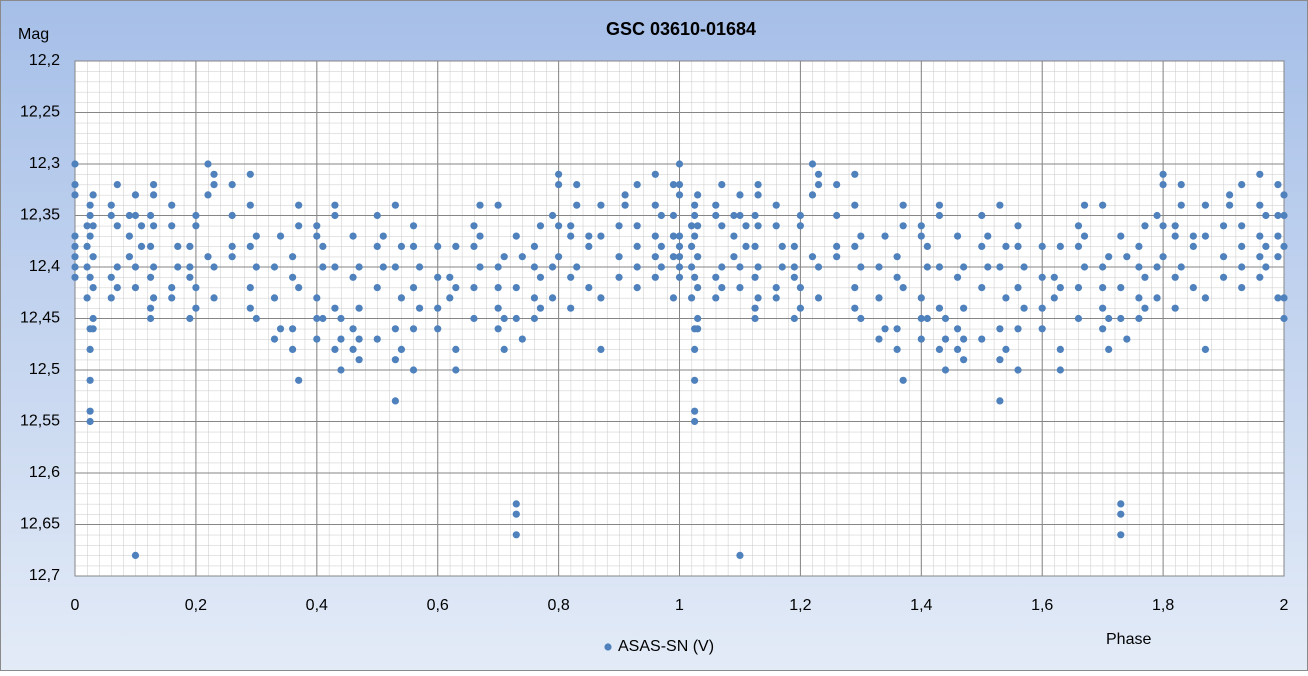 This screenshot has height=676, width=1308. What do you see at coordinates (44, 575) in the screenshot?
I see `y-tick-label: 12,7` at bounding box center [44, 575].